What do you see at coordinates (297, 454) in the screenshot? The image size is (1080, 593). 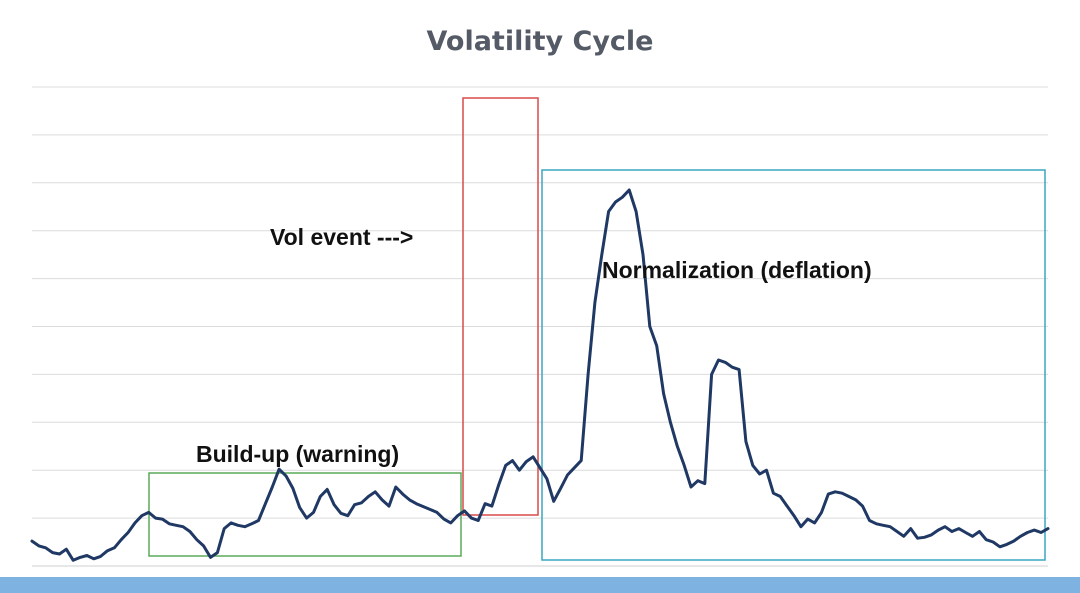 I see `annotation-buildup: Build-up (warning)` at bounding box center [297, 454].